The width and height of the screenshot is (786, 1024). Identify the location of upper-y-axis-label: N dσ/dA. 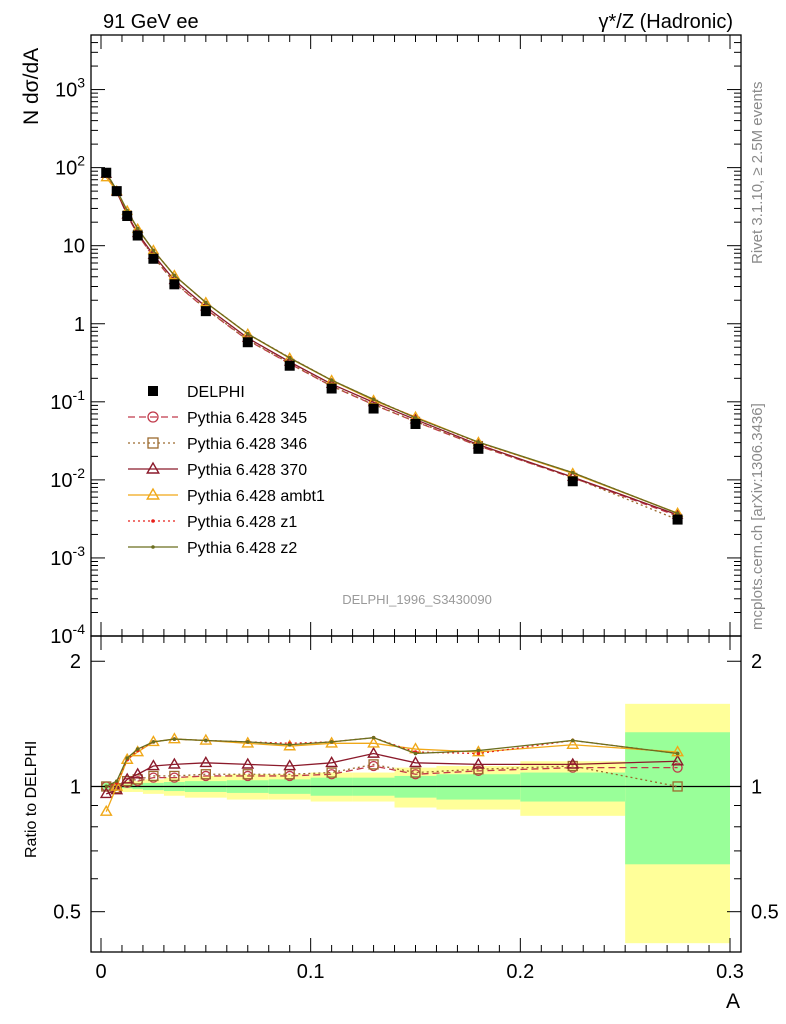
(31, 86).